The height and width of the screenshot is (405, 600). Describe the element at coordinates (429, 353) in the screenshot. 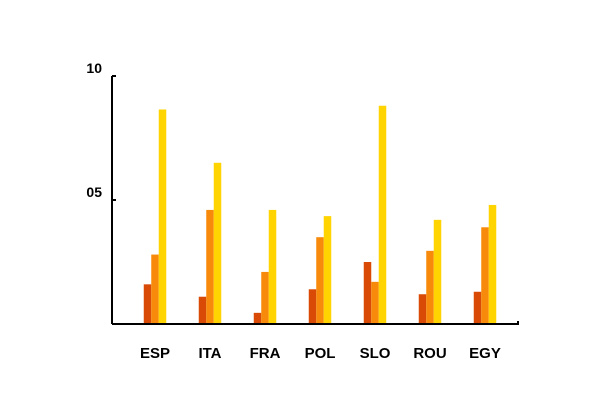

I see `category-label-rou: ROU` at that location.